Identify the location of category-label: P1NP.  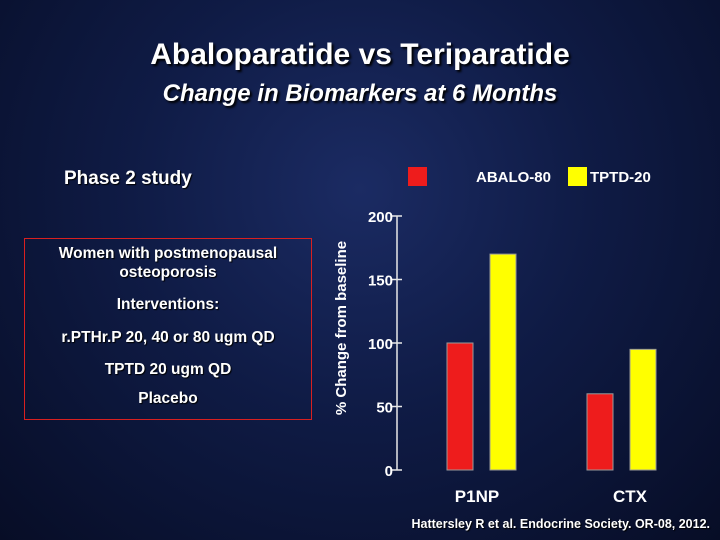
(477, 496).